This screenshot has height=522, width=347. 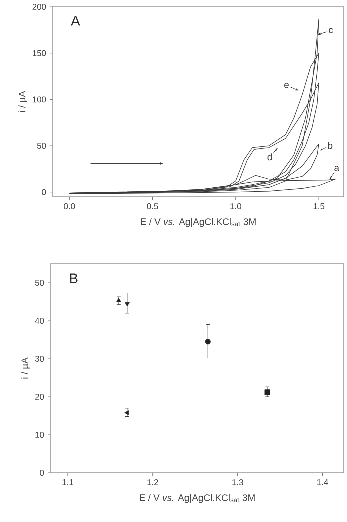 What do you see at coordinates (319, 207) in the screenshot?
I see `x-tick-label: 1.5` at bounding box center [319, 207].